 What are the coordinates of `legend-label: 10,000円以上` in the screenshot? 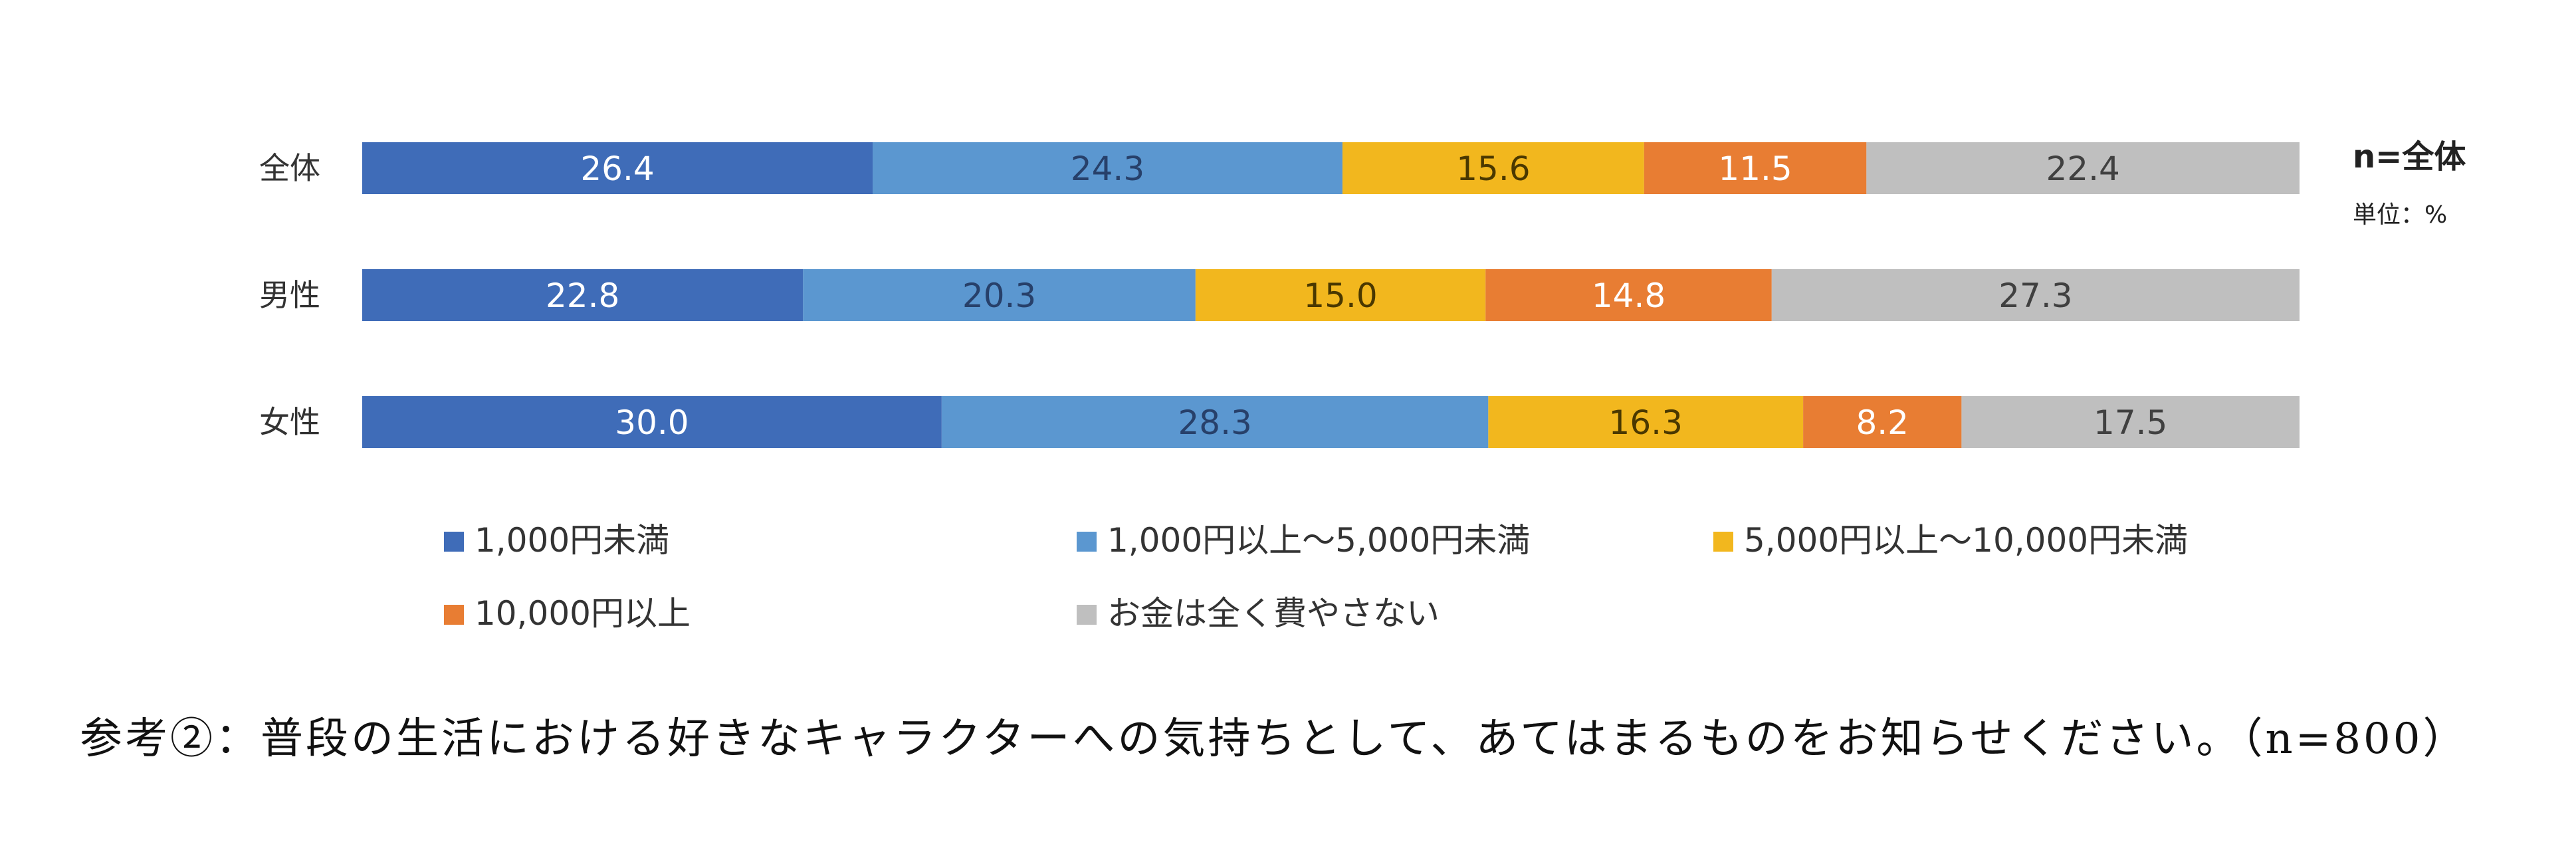 It's located at (583, 613).